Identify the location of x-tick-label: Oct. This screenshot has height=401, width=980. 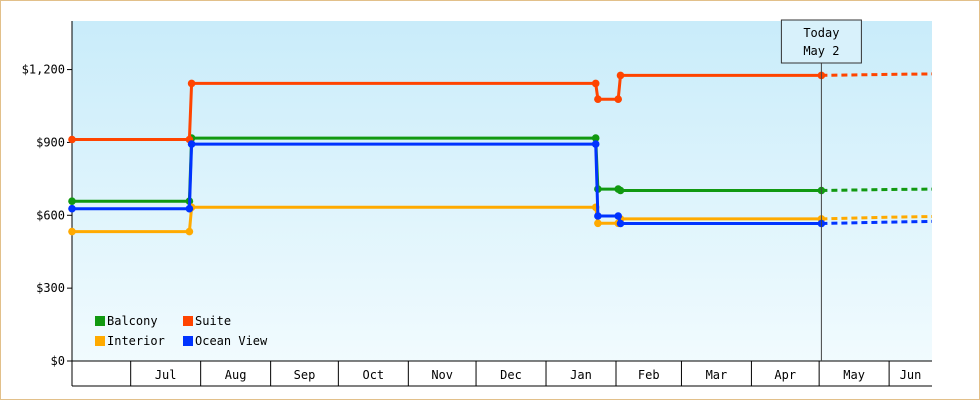
(373, 375).